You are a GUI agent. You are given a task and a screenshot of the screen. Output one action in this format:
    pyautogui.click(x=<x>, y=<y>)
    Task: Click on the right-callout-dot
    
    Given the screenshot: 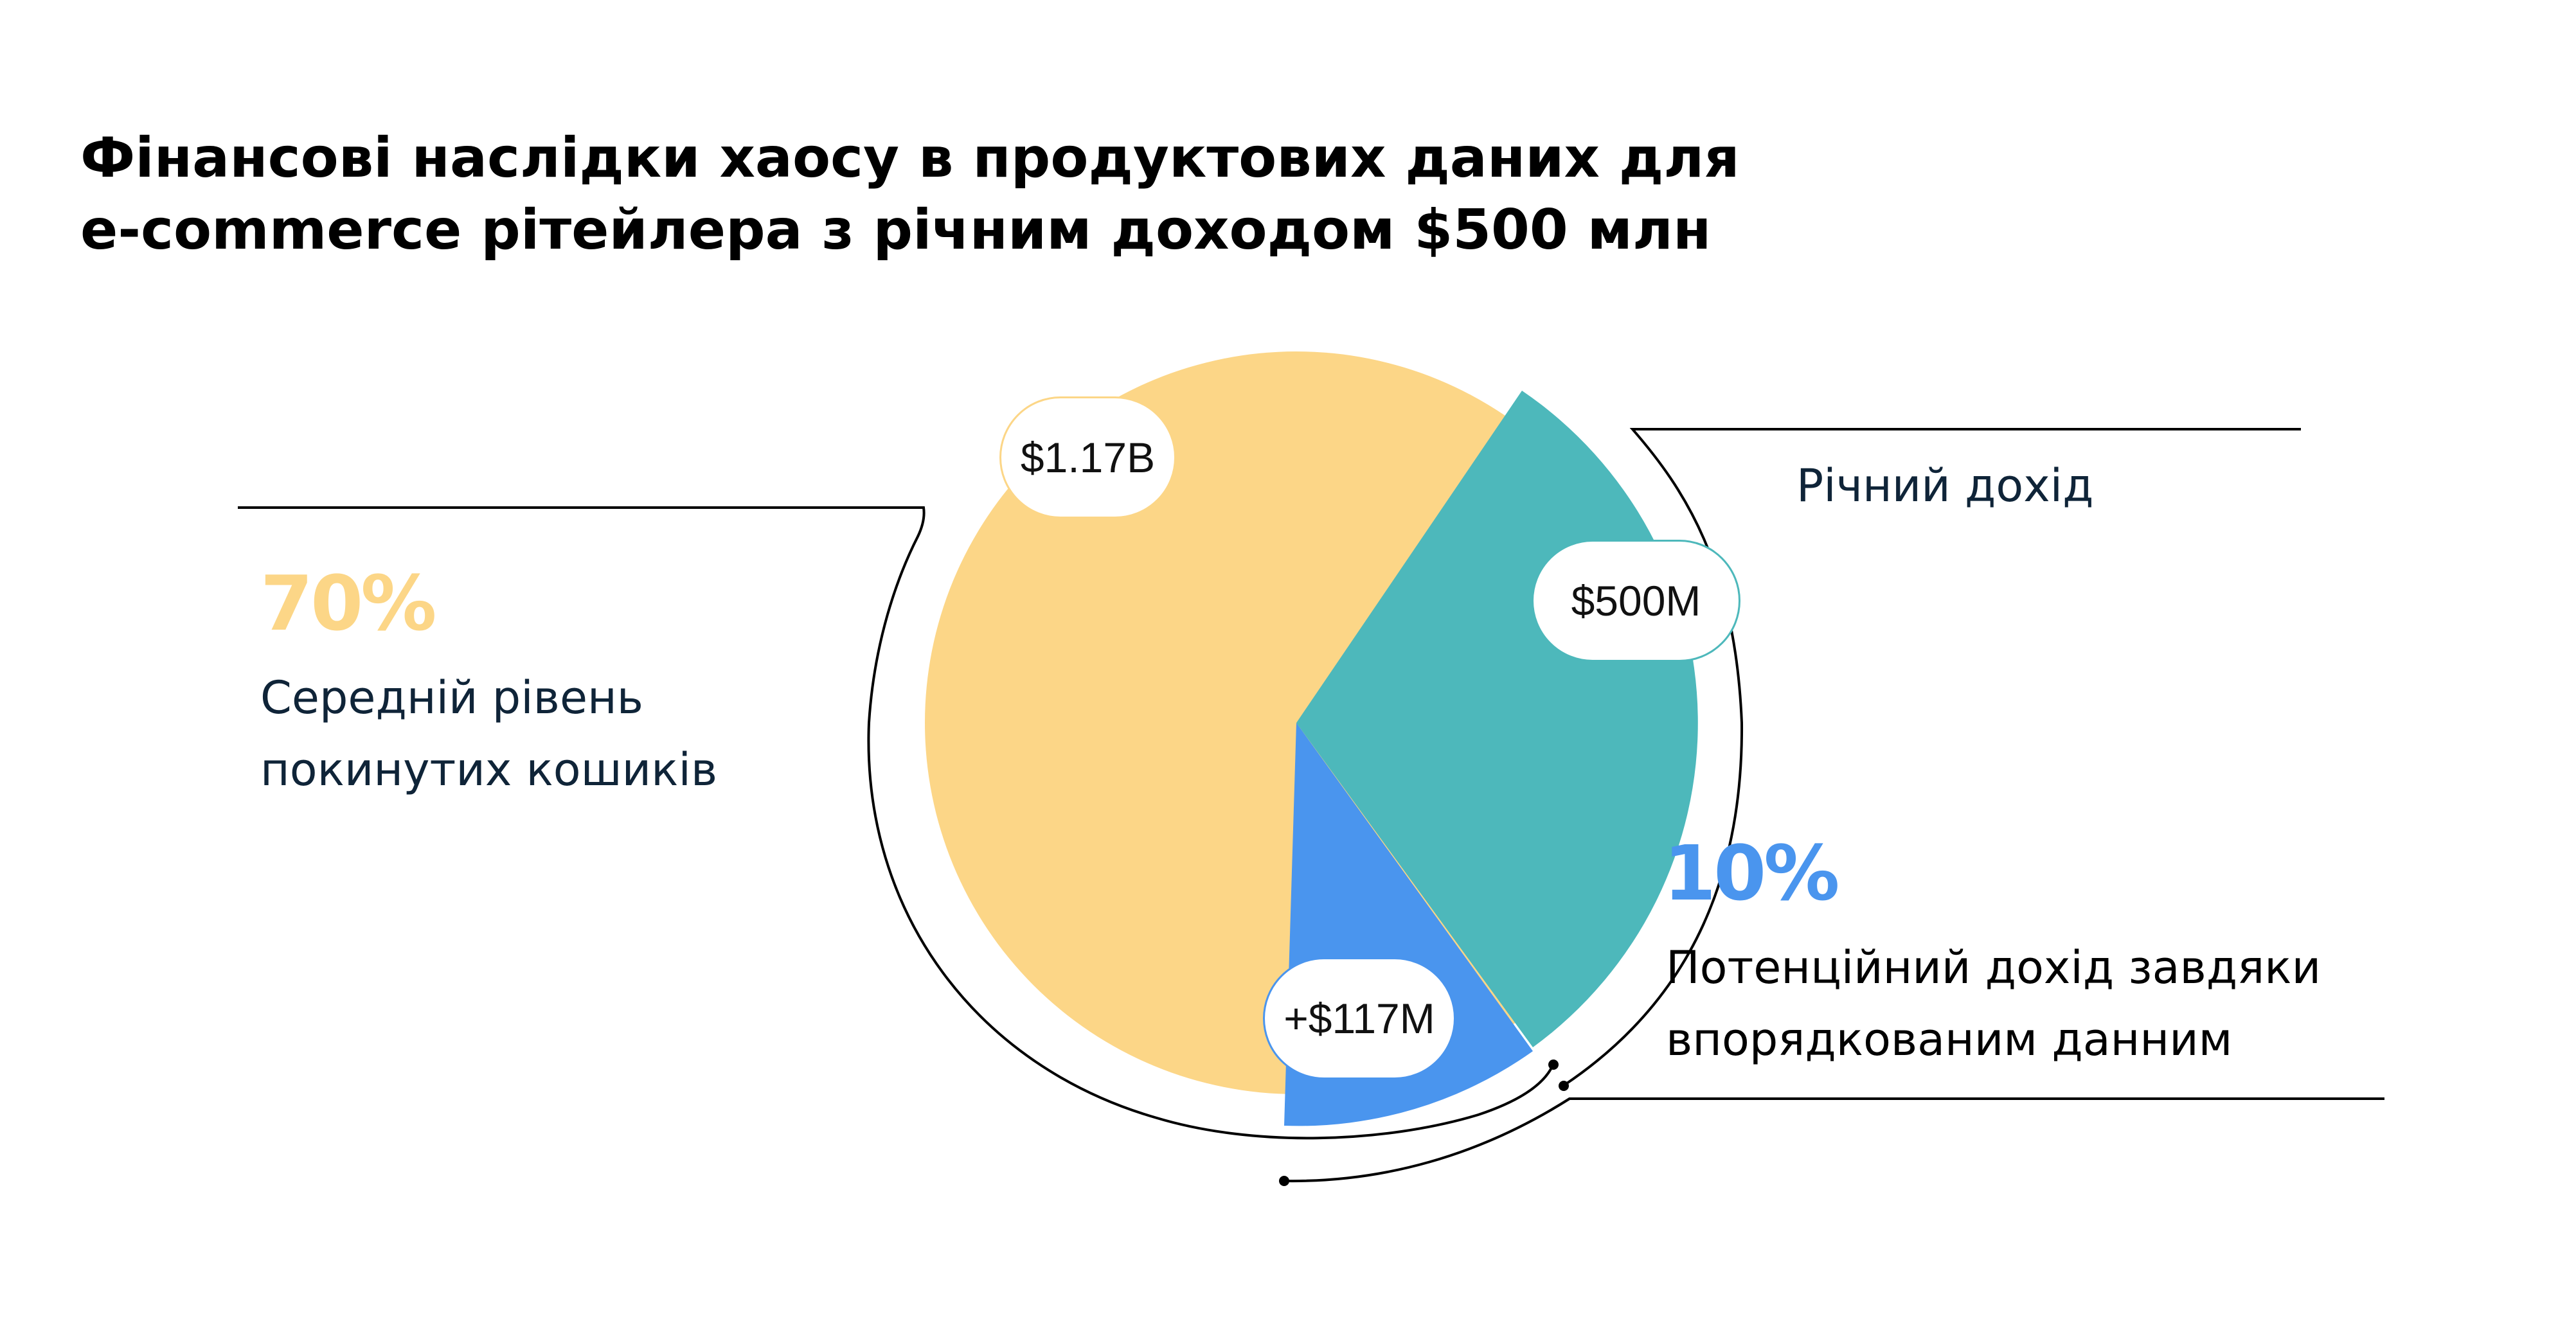 What is the action you would take?
    pyautogui.click(x=1564, y=1086)
    